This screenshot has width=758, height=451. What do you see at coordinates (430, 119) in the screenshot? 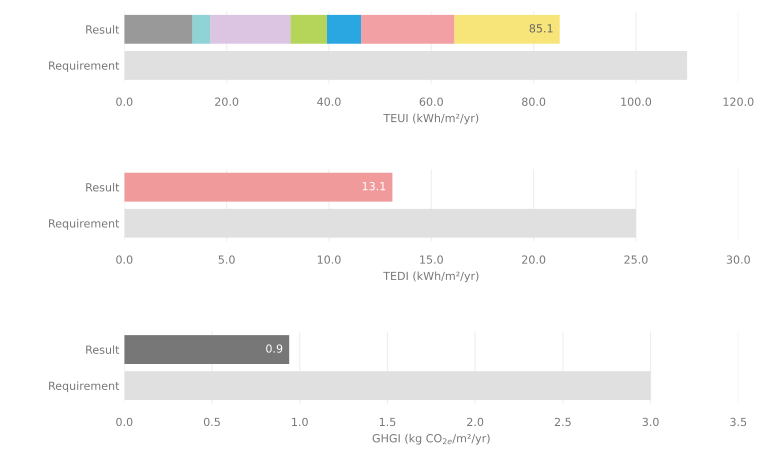
I see `x-axis-title: TEUI (kWh/m²/yr)` at bounding box center [430, 119].